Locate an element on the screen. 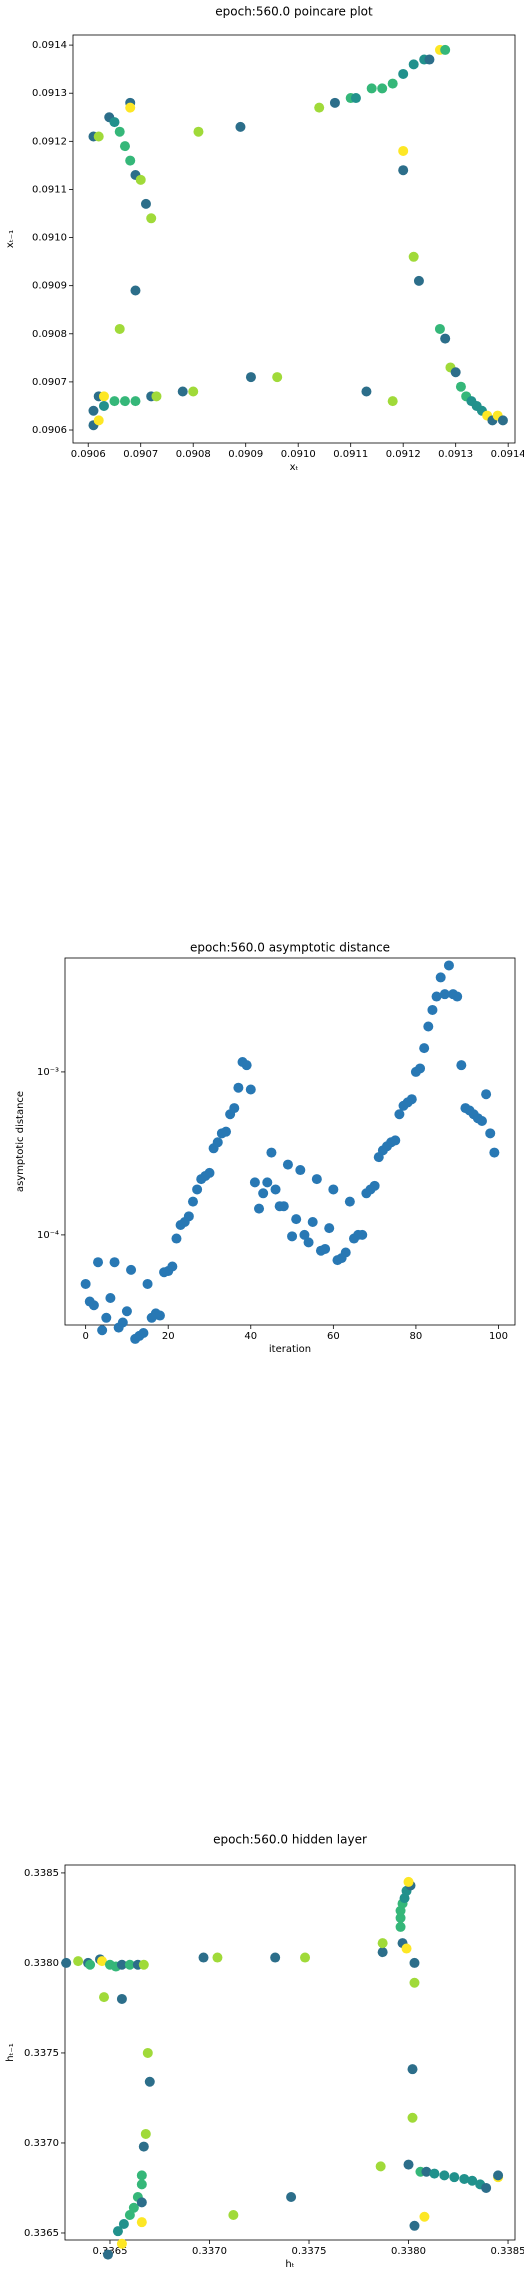  x-tick-label: 0.0911 is located at coordinates (350, 454).